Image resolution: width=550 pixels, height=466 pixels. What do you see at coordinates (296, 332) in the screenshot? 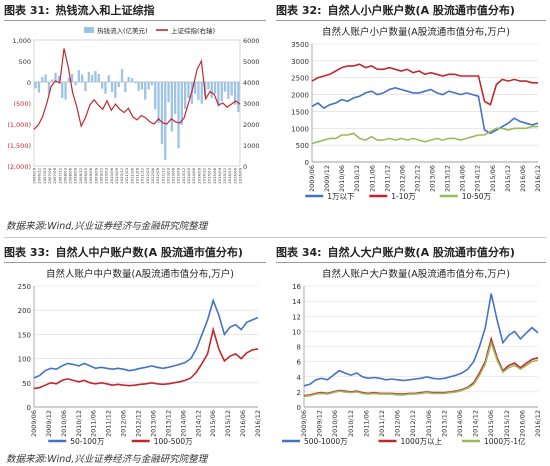
I see `y-tick-label: 10` at bounding box center [296, 332].